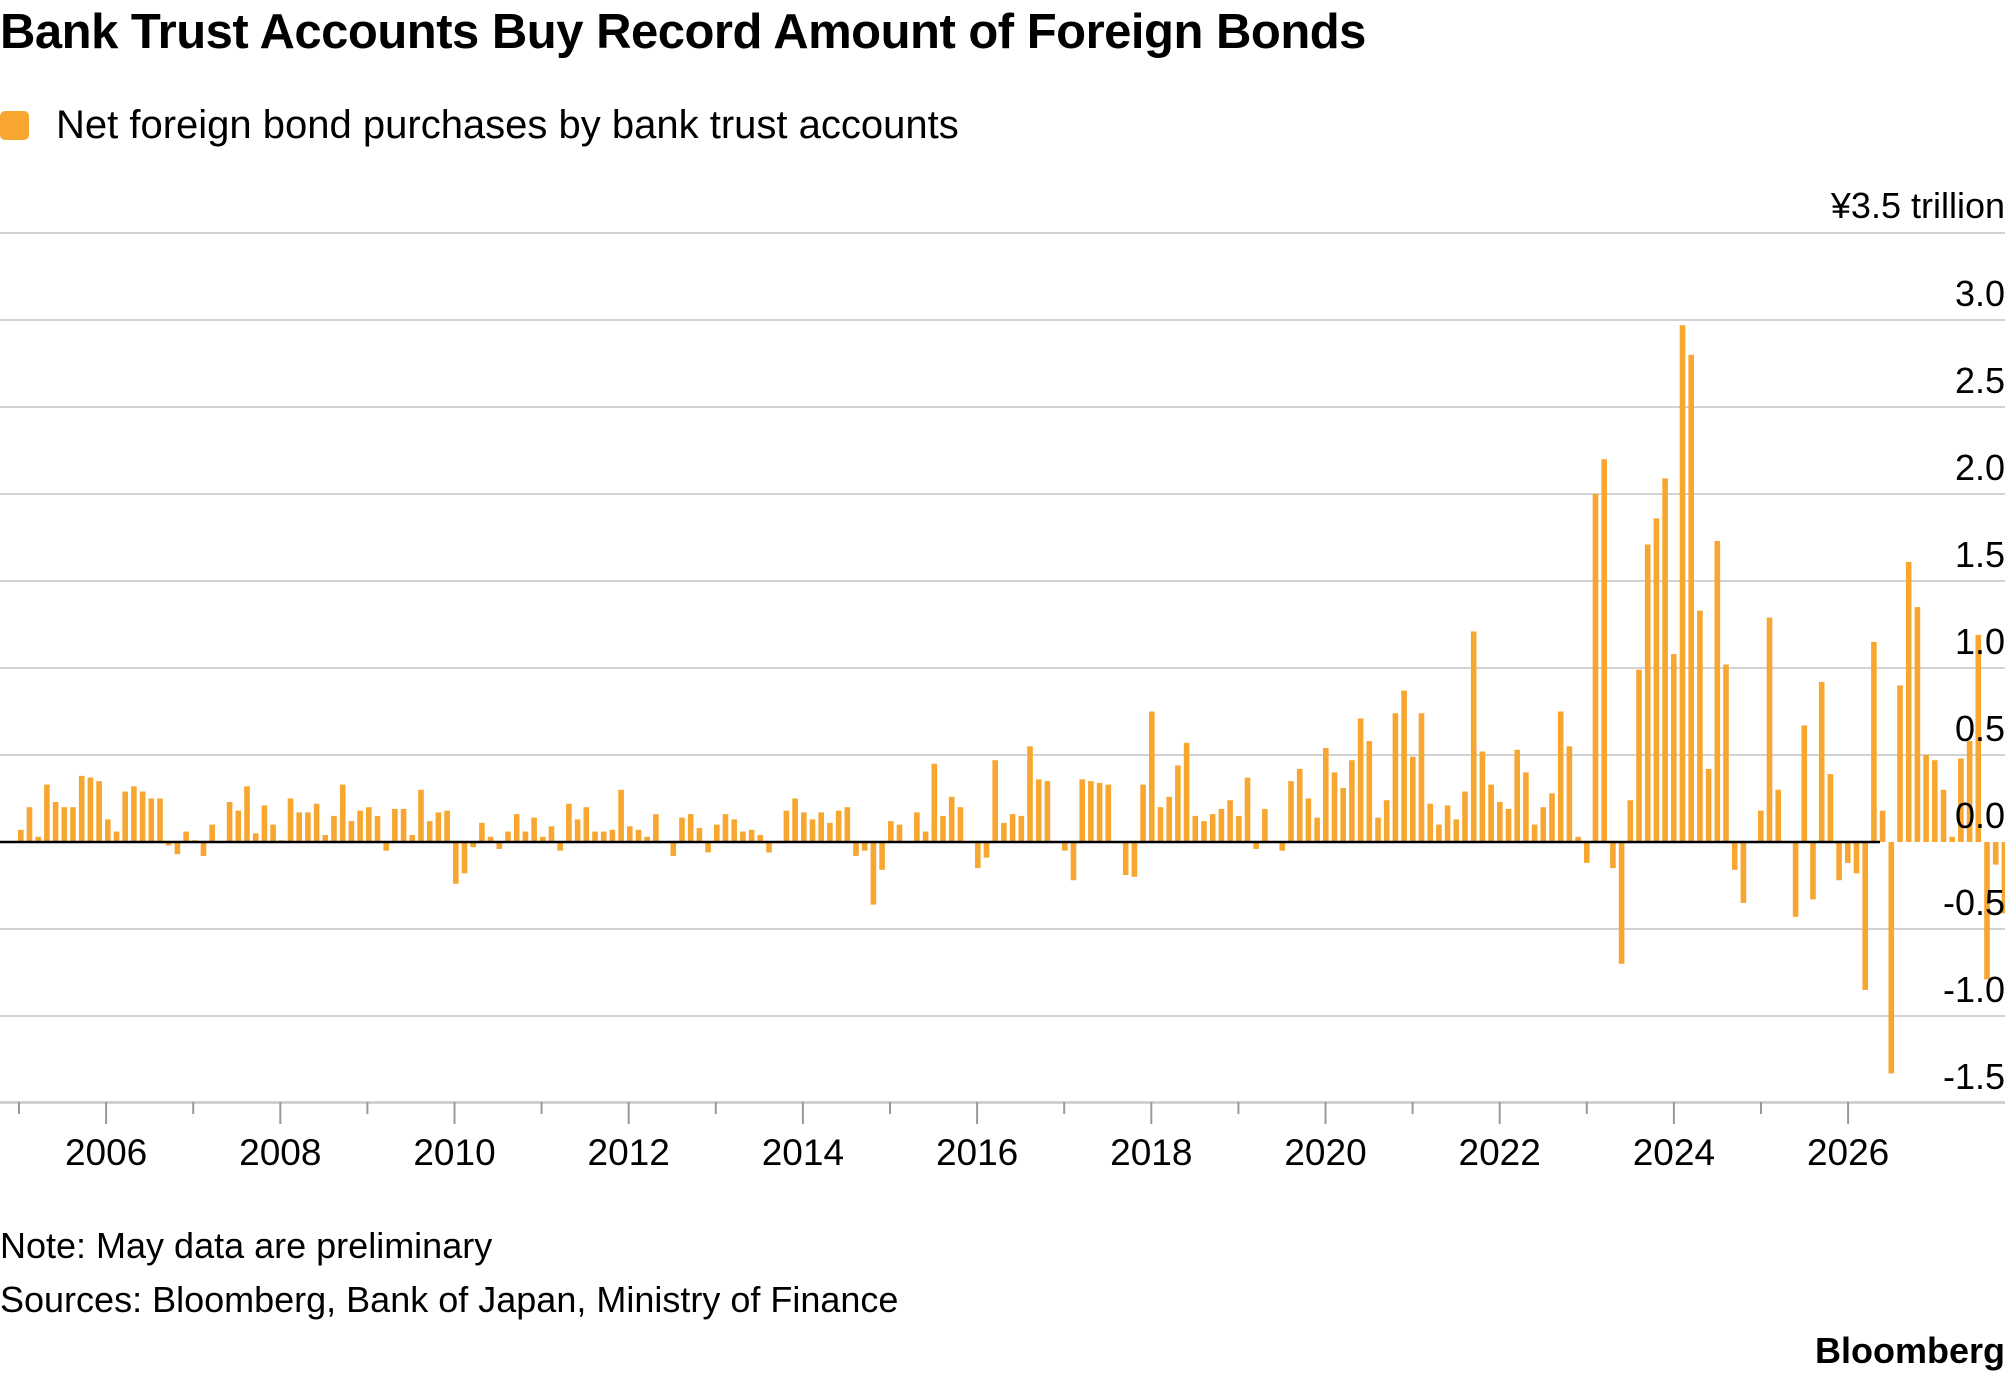 This screenshot has width=2005, height=1383. What do you see at coordinates (1151, 1152) in the screenshot?
I see `x-tick-label: 2018` at bounding box center [1151, 1152].